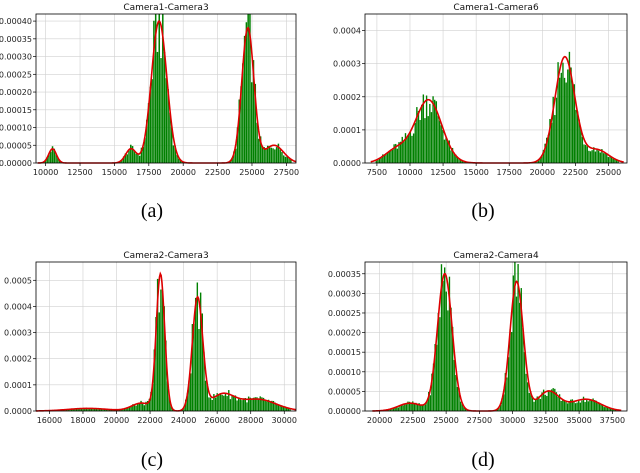  What do you see at coordinates (344, 293) in the screenshot?
I see `y-tick-label: 0.00030` at bounding box center [344, 293].